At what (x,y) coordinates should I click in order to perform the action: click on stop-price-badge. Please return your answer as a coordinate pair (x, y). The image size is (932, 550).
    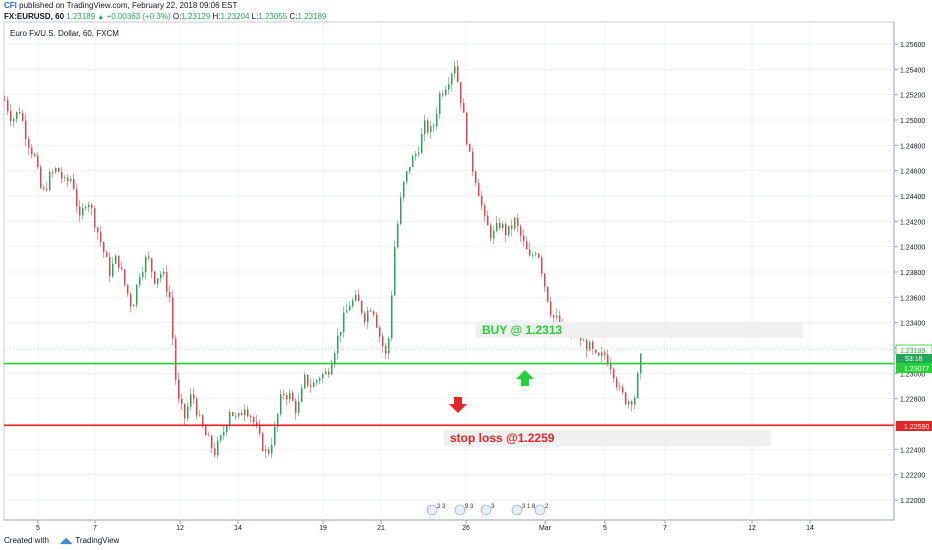
    Looking at the image, I should click on (914, 426).